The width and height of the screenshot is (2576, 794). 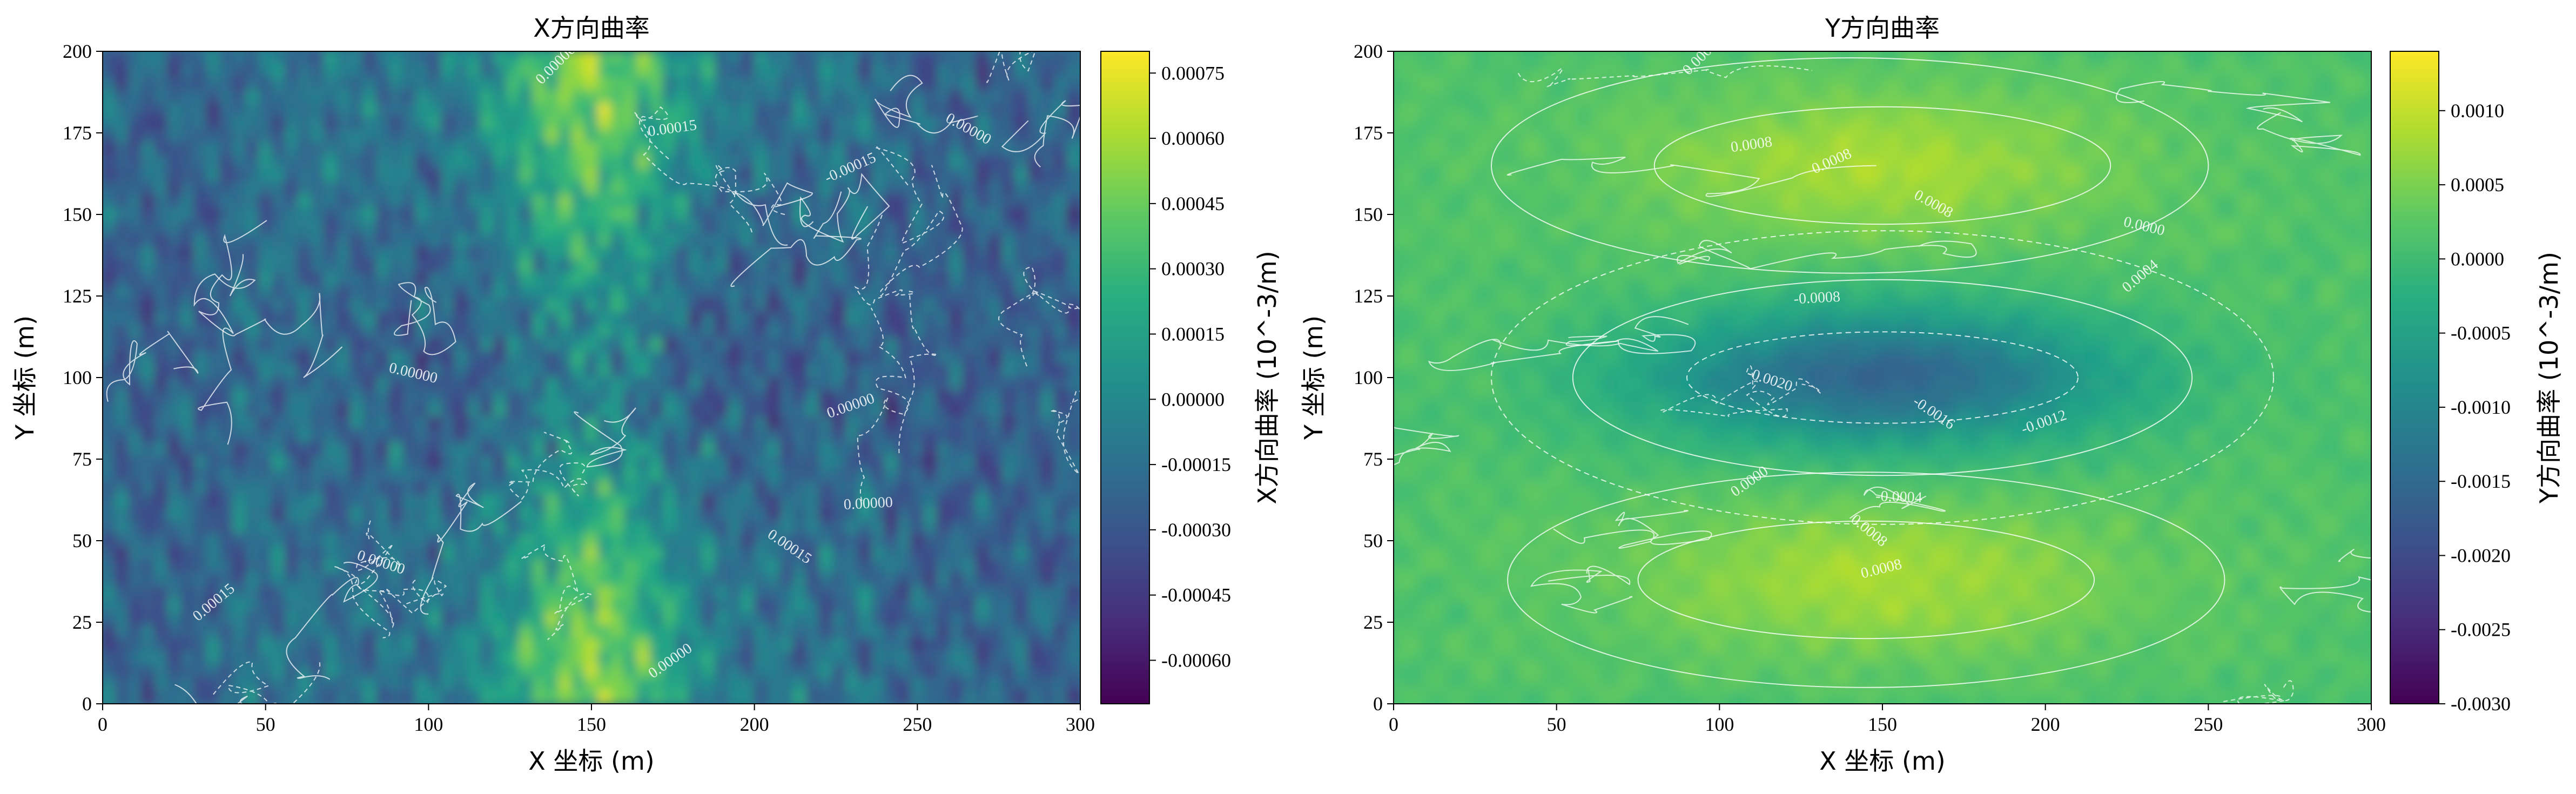 I want to click on contour-line, so click(x=1011, y=67).